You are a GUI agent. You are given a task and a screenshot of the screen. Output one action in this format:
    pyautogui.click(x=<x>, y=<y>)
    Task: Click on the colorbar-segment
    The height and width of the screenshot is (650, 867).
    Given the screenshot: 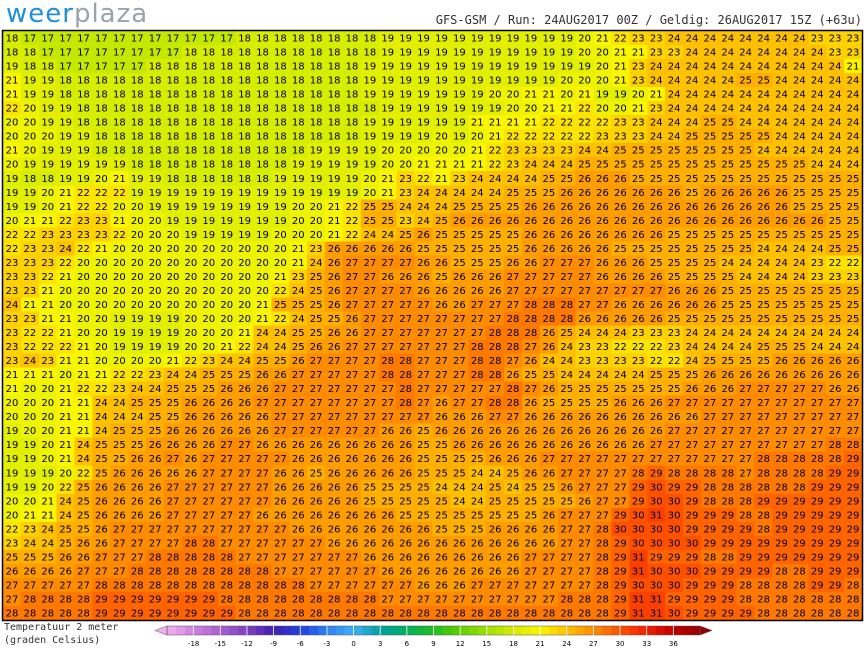 What is the action you would take?
    pyautogui.click(x=340, y=630)
    